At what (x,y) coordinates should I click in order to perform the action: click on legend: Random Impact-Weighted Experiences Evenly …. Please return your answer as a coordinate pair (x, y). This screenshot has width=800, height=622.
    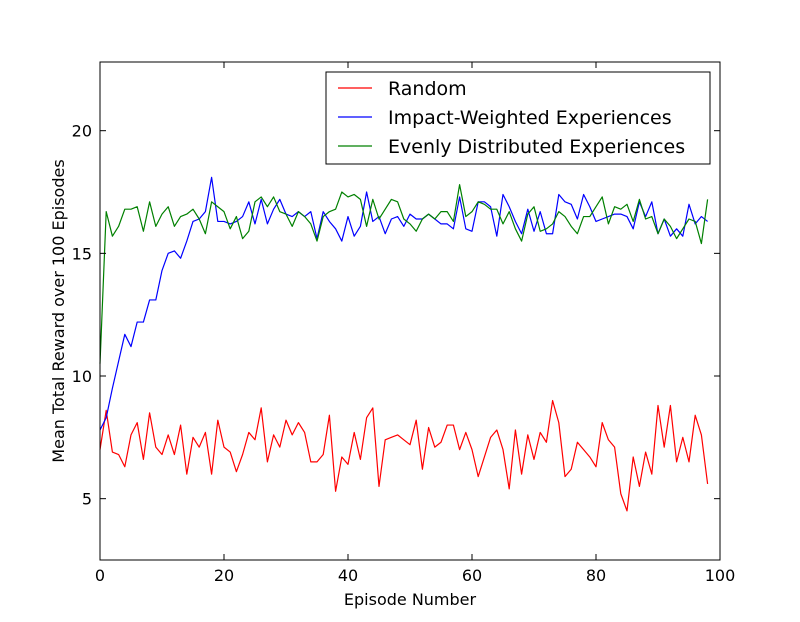
    Looking at the image, I should click on (518, 118).